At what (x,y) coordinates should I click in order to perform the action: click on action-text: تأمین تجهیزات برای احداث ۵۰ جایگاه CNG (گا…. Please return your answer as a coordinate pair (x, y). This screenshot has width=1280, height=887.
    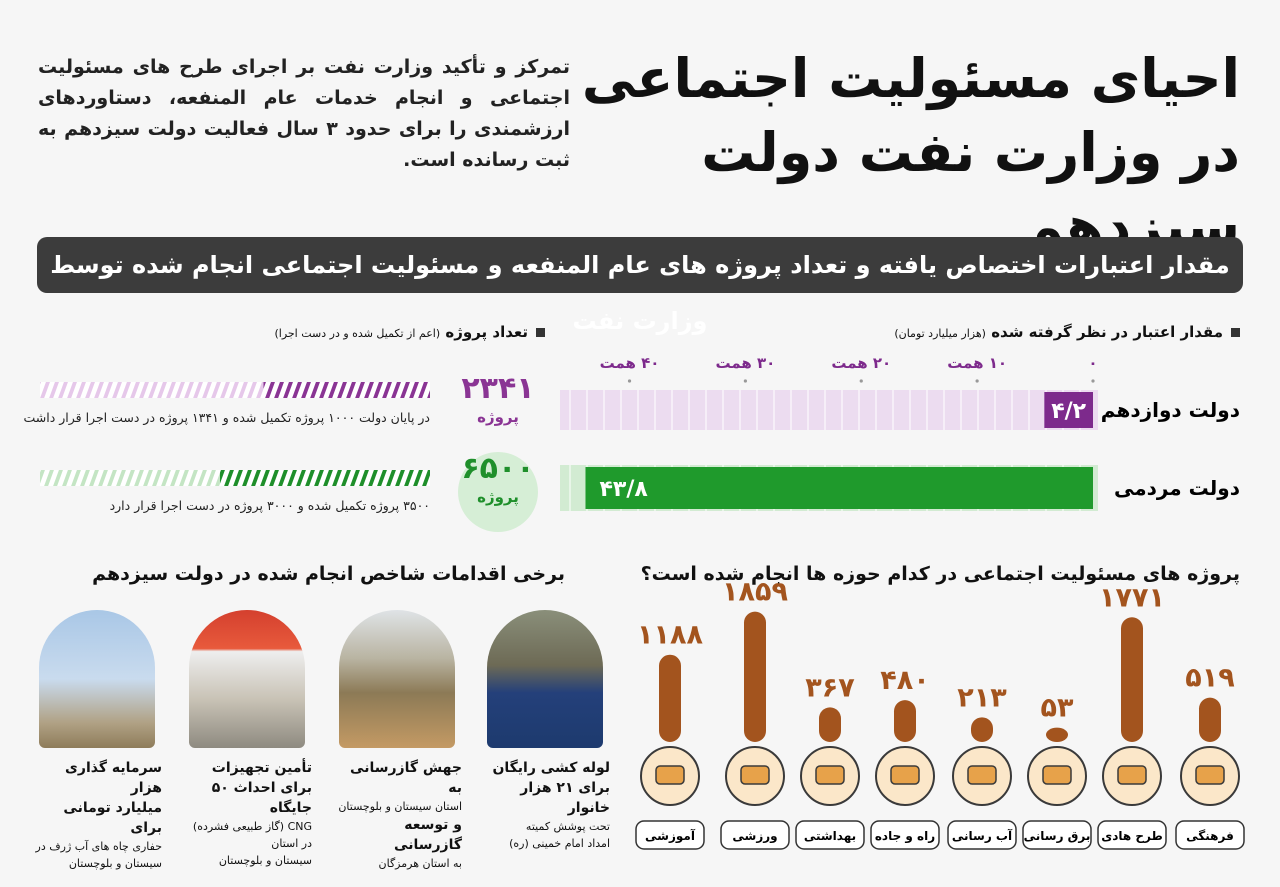
    Looking at the image, I should click on (247, 813).